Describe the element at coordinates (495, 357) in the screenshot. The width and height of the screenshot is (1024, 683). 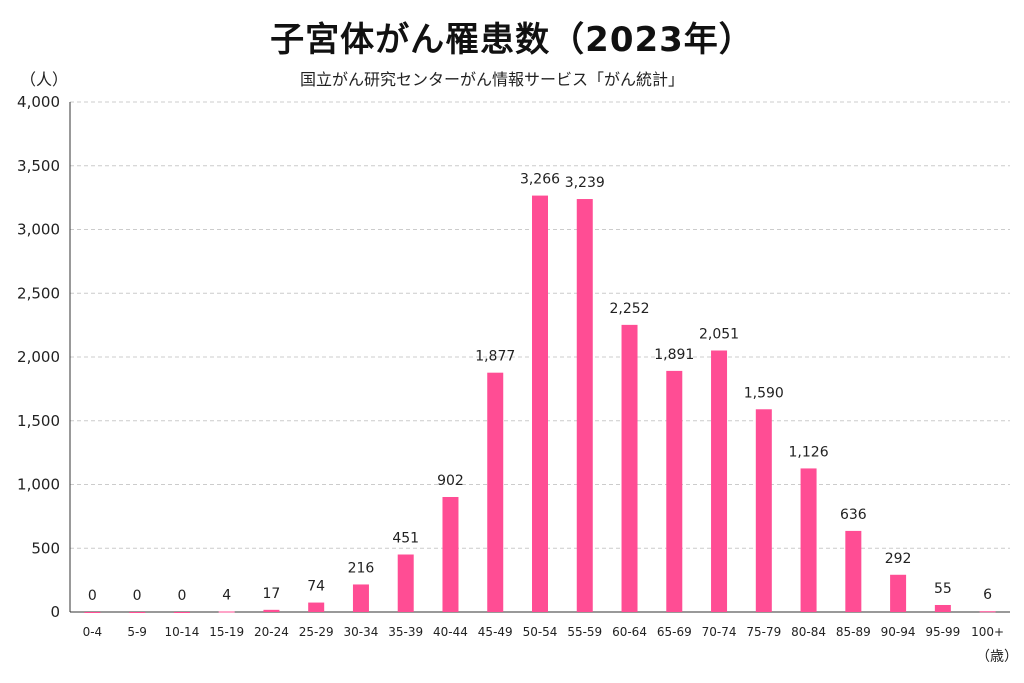
I see `data-label: 1,877` at that location.